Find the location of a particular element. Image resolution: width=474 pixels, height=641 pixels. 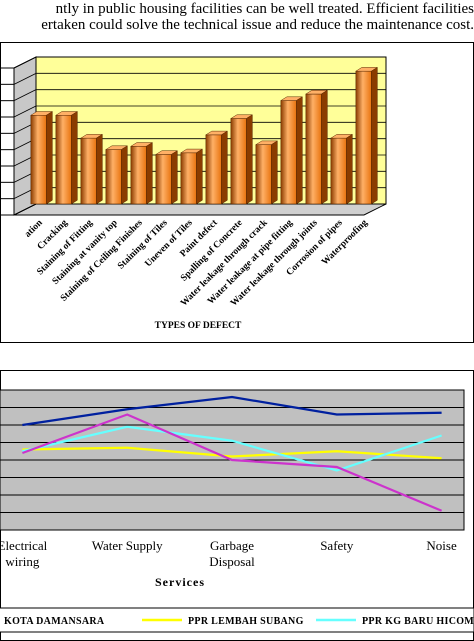

x-tick-label: Noise is located at coordinates (441, 545).